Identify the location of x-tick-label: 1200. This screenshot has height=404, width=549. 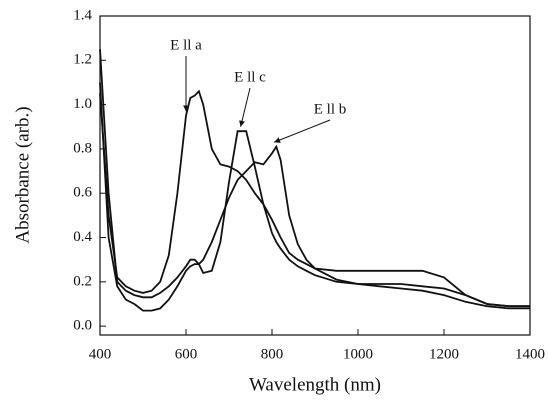
(444, 354).